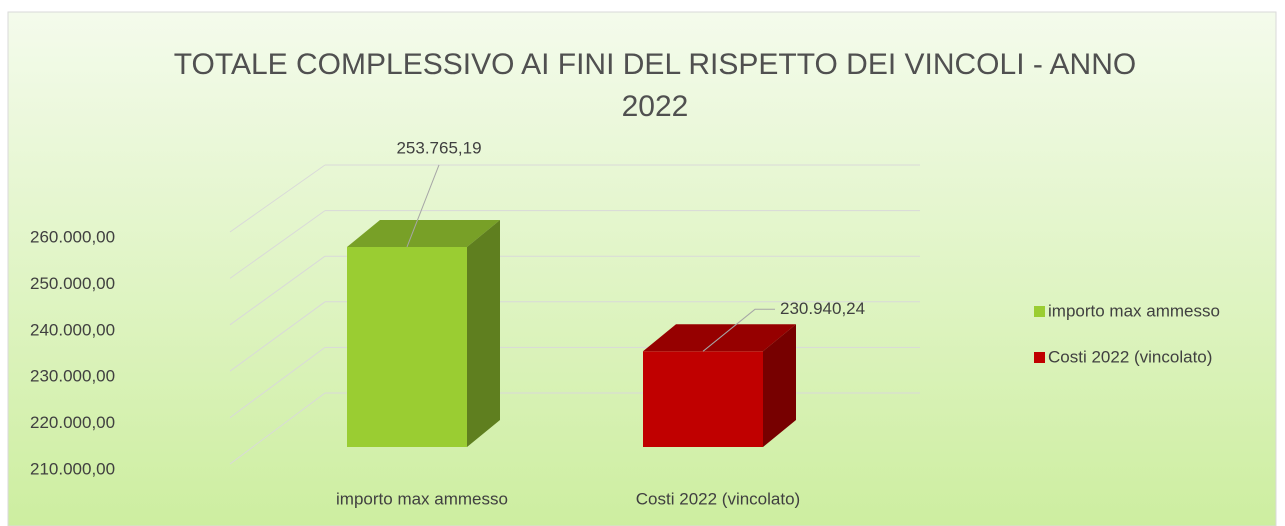  I want to click on data-label: 230.940,24, so click(822, 308).